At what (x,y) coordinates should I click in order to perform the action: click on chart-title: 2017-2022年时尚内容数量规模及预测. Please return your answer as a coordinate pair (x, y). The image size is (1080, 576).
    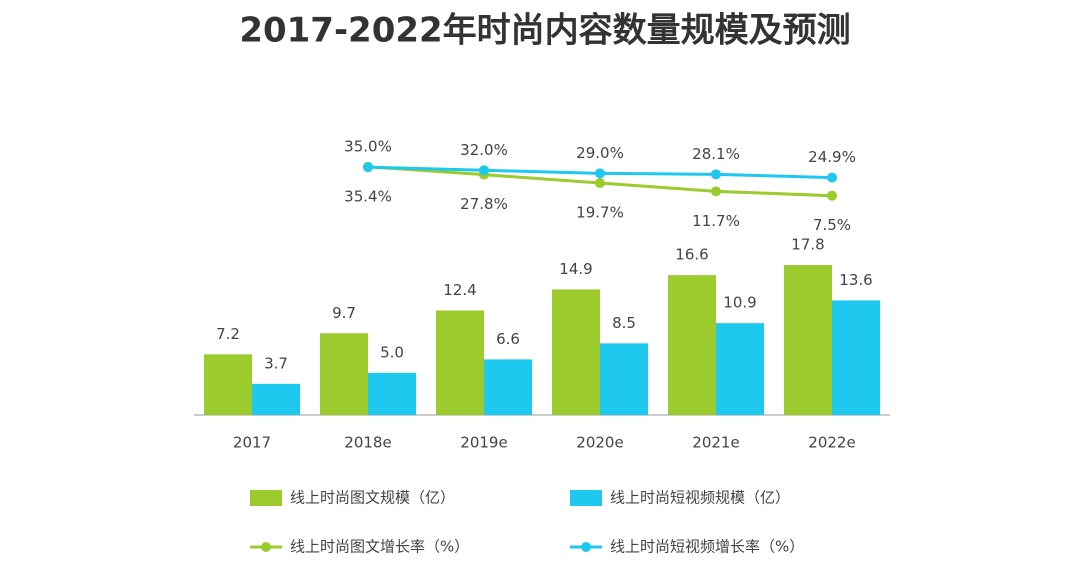
    Looking at the image, I should click on (544, 31).